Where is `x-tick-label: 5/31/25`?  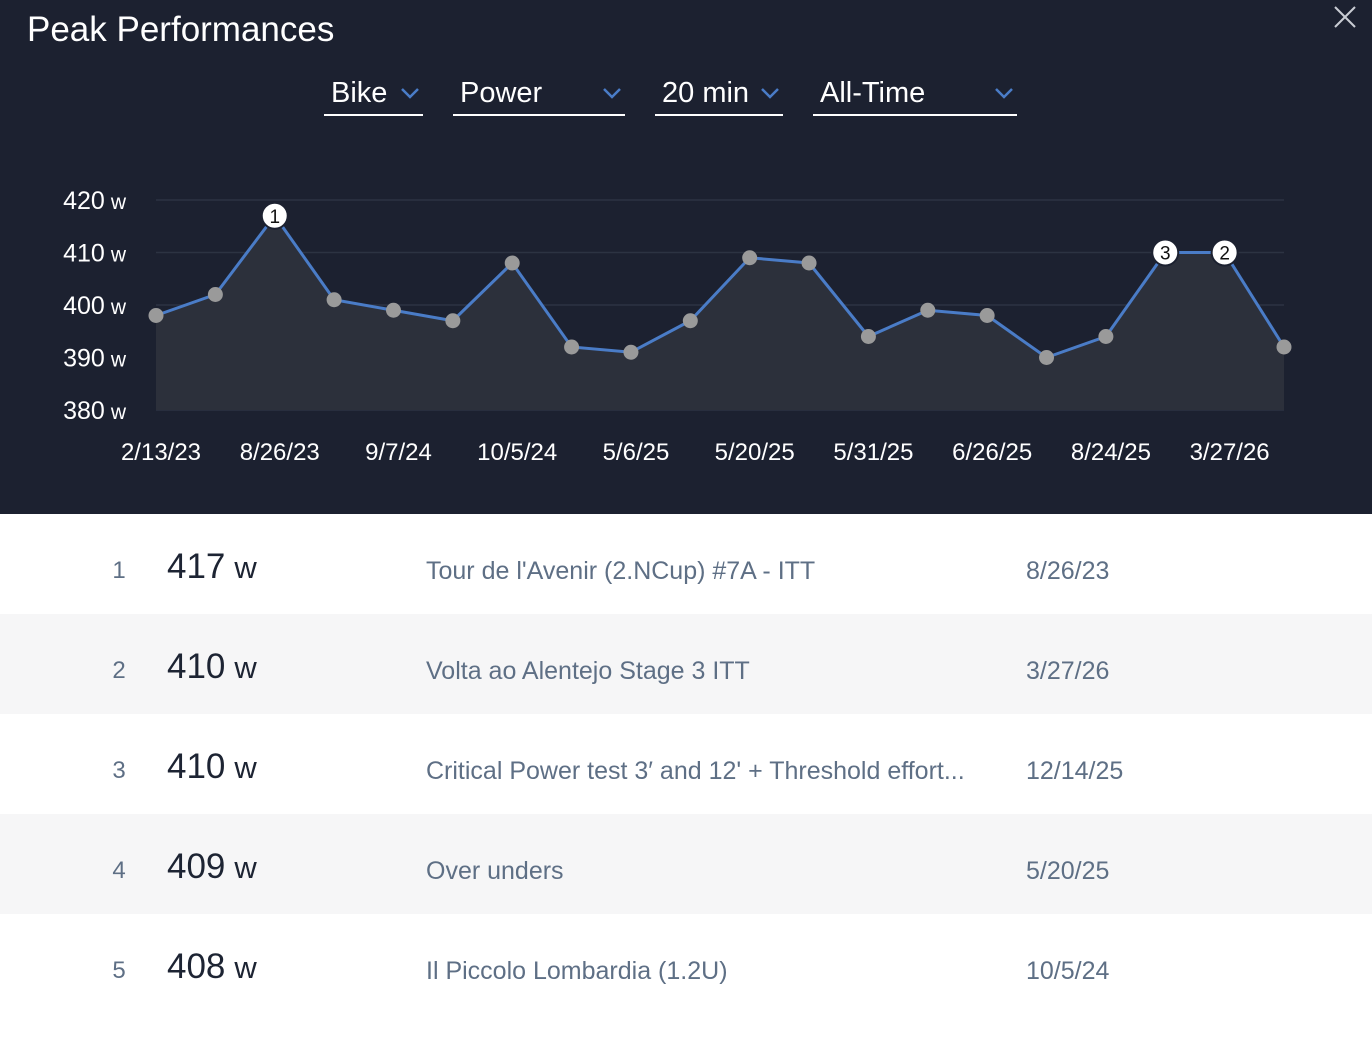
x-tick-label: 5/31/25 is located at coordinates (873, 452).